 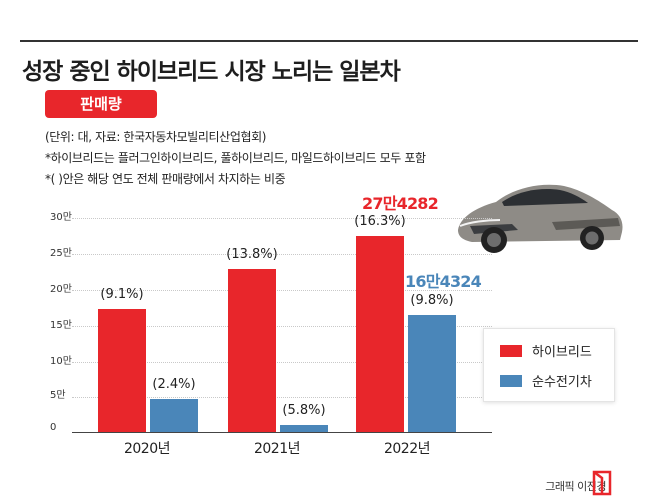 I want to click on legend-item-hybrid: 하이브리드, so click(x=546, y=350).